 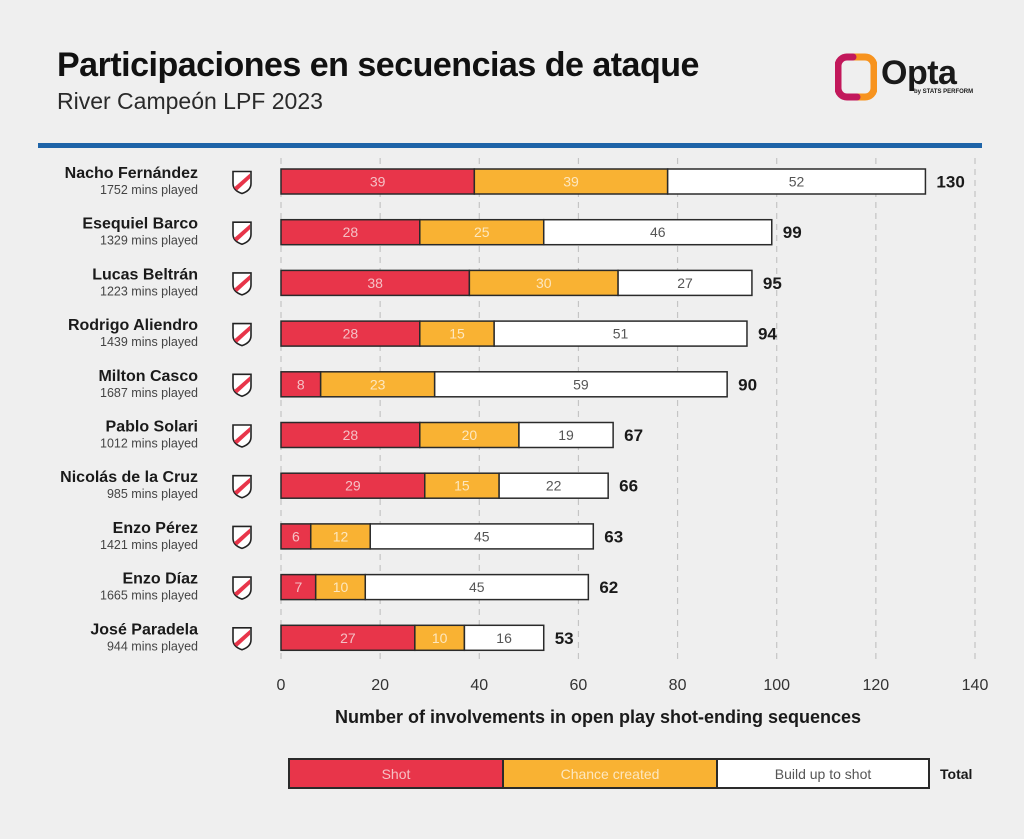 I want to click on legend-total: Total, so click(x=956, y=773).